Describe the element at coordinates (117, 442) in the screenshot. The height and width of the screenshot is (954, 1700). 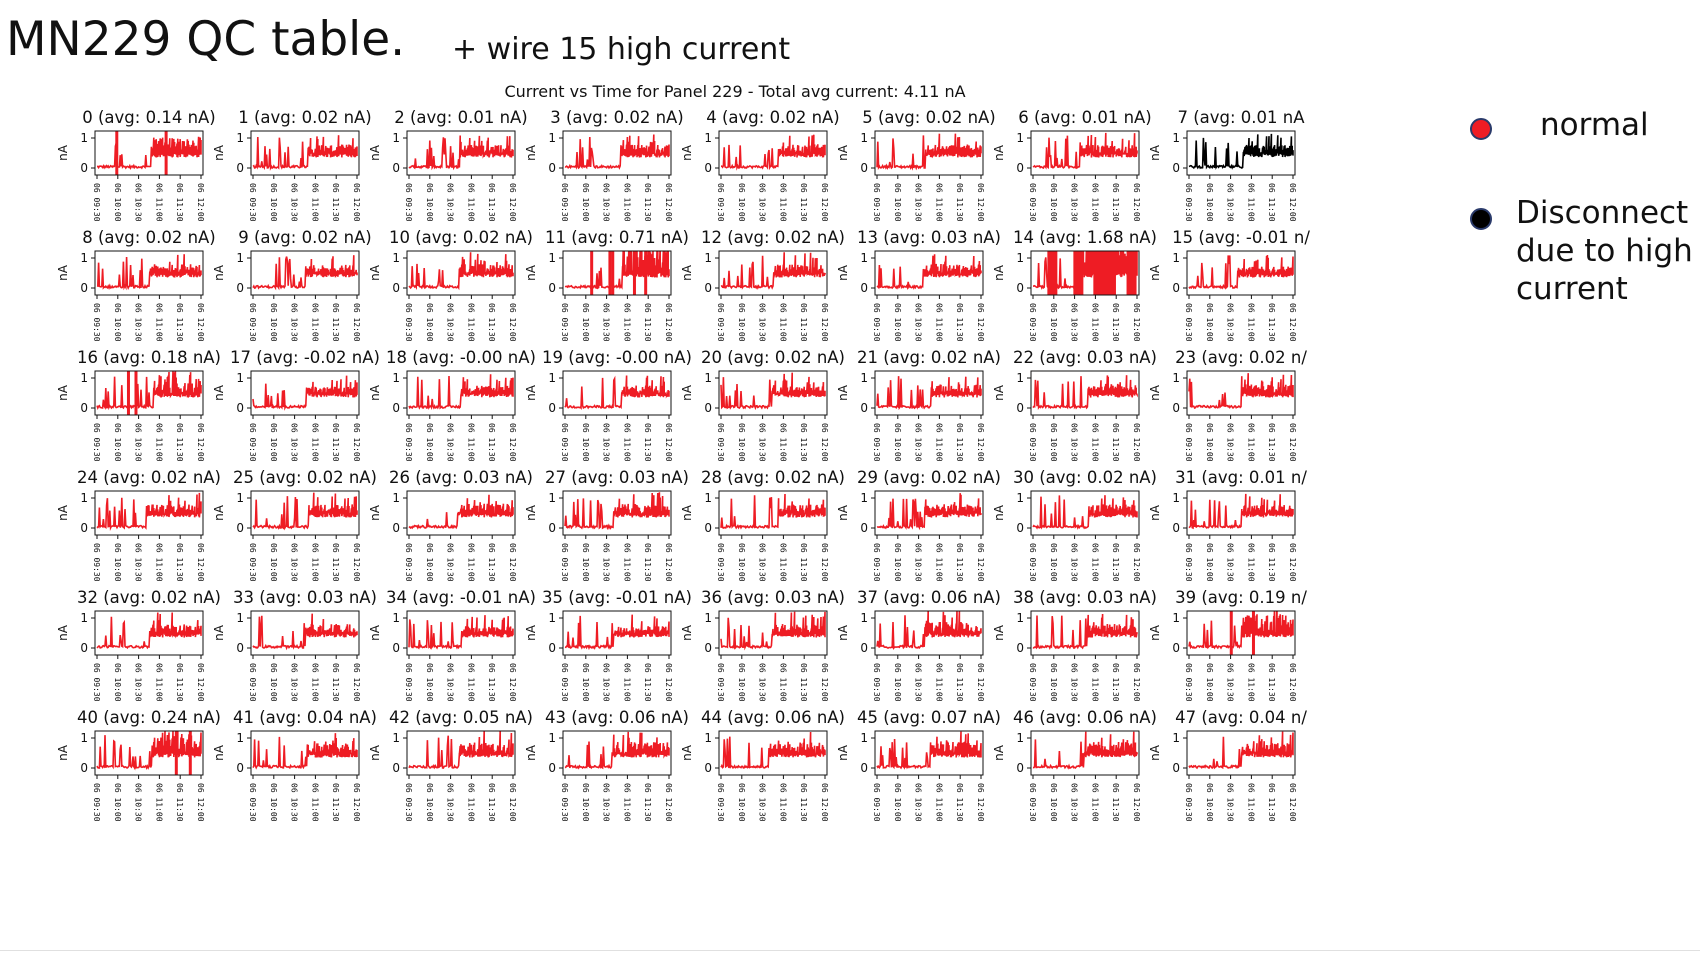
I see `wire-xtick-label-16: 06 10:00` at that location.